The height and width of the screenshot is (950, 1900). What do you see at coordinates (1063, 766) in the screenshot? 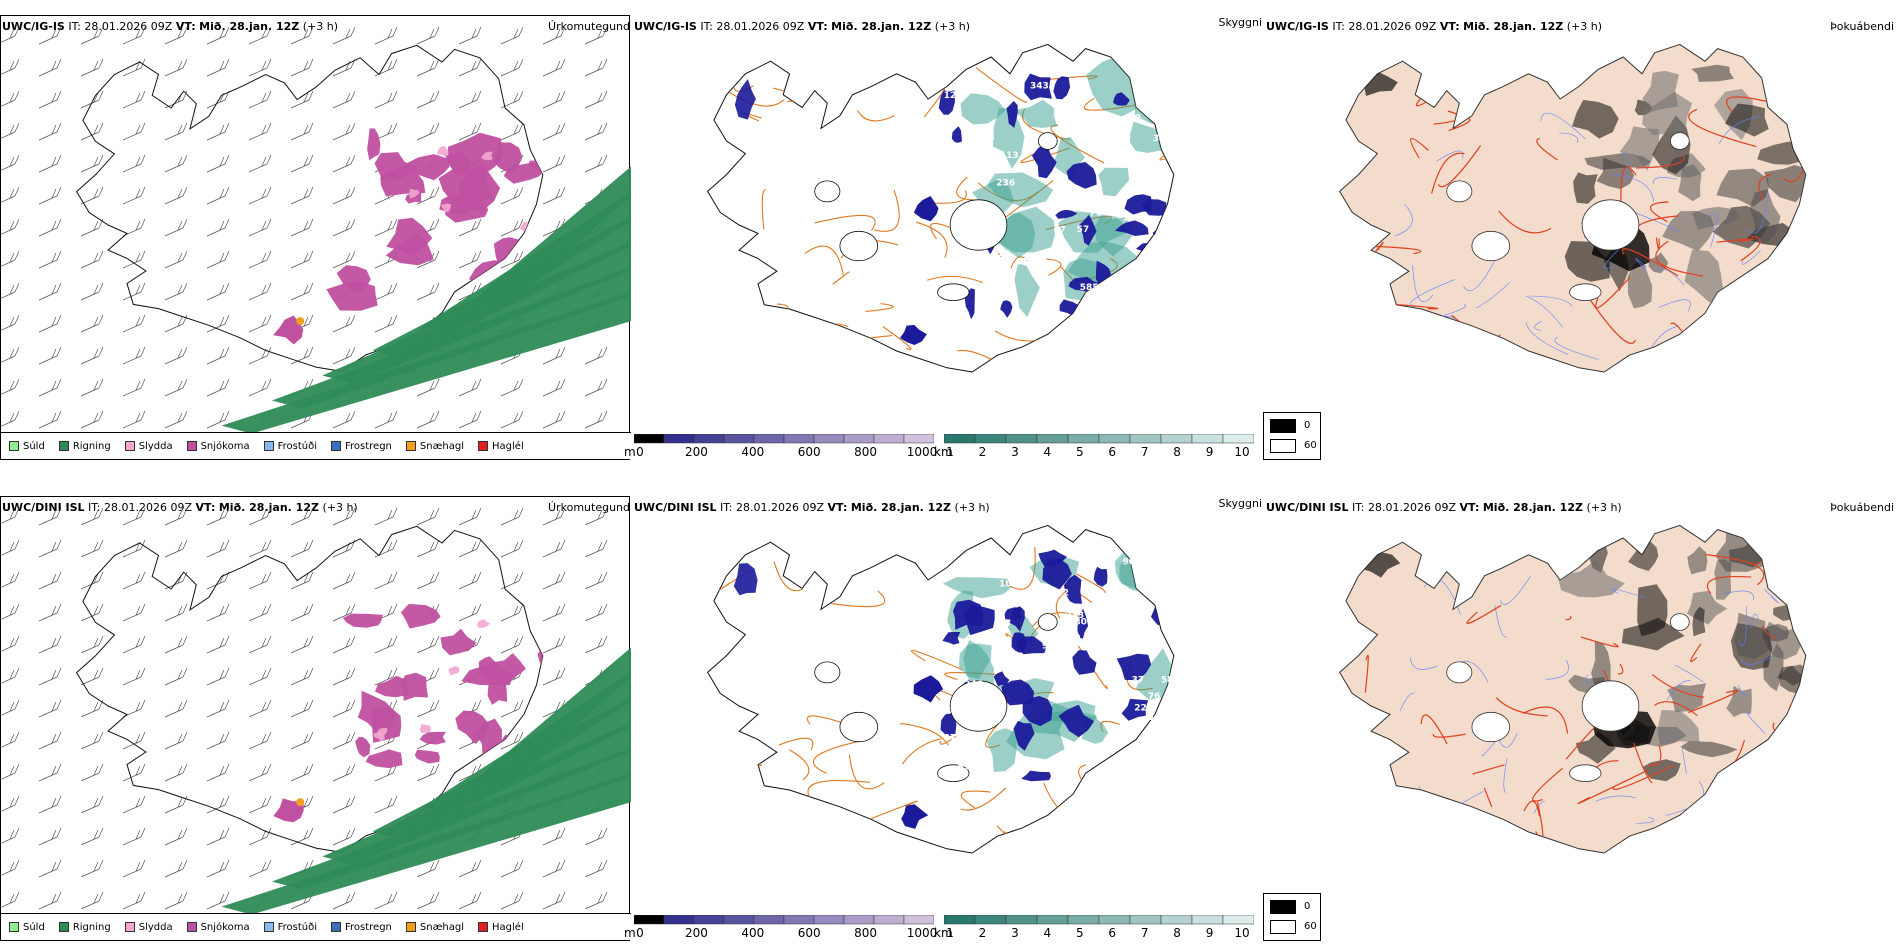
I see `visibility-value-label: 69` at bounding box center [1063, 766].